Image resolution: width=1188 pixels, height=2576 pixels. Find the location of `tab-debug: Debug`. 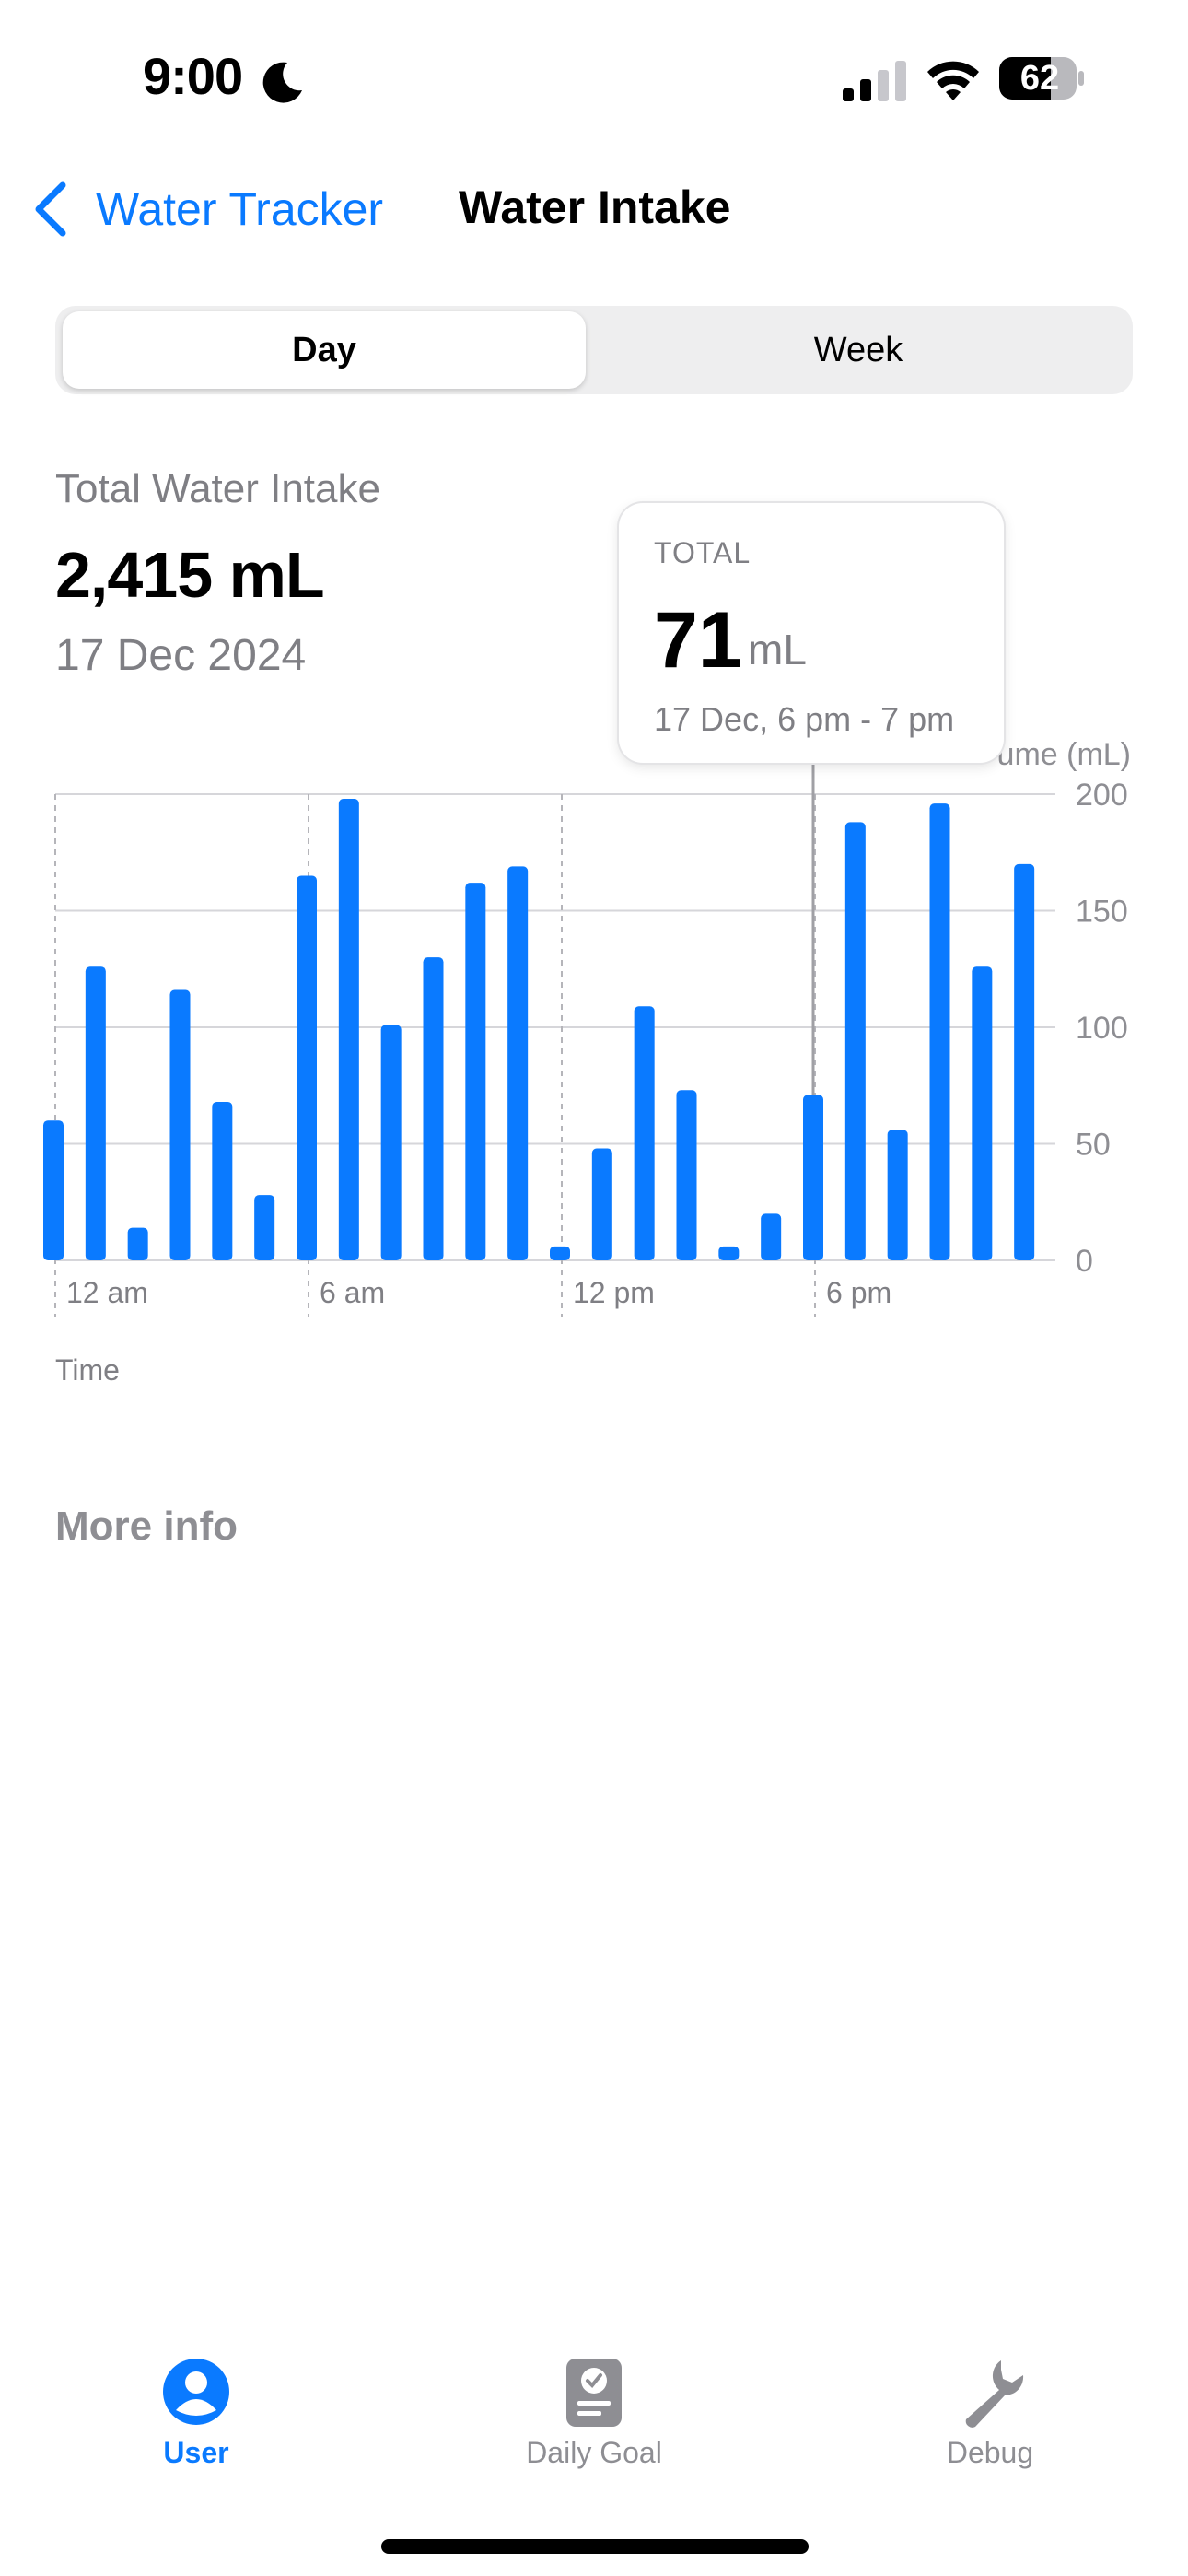

tab-debug: Debug is located at coordinates (990, 2412).